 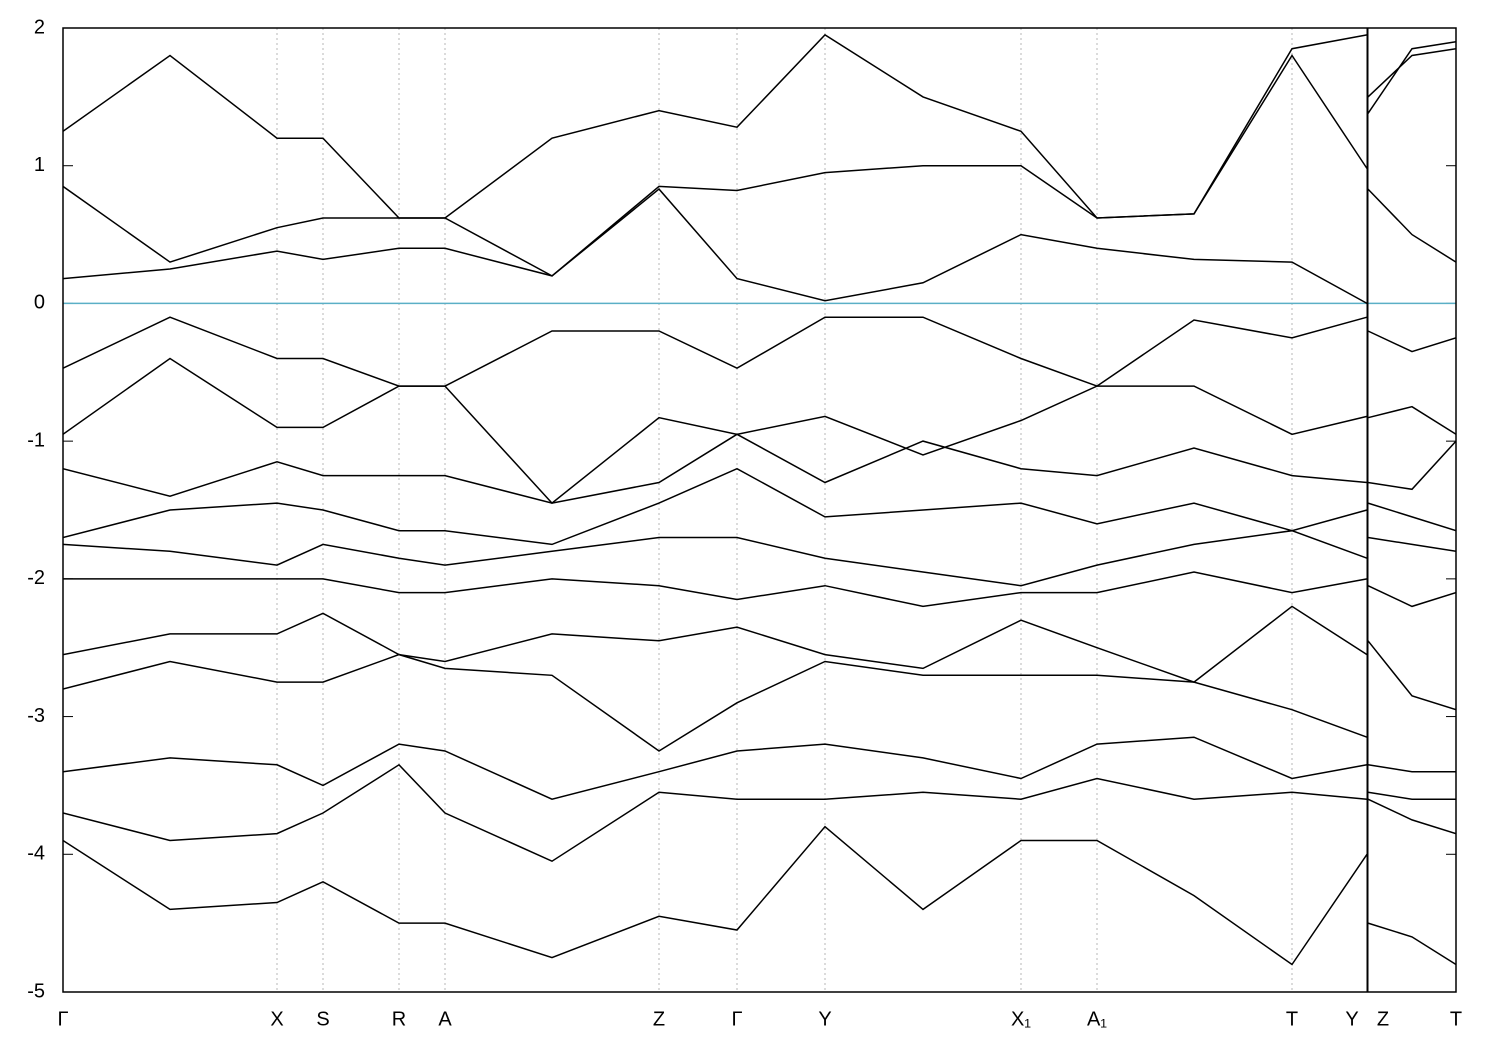 What do you see at coordinates (39, 303) in the screenshot?
I see `y-tick-label: 0` at bounding box center [39, 303].